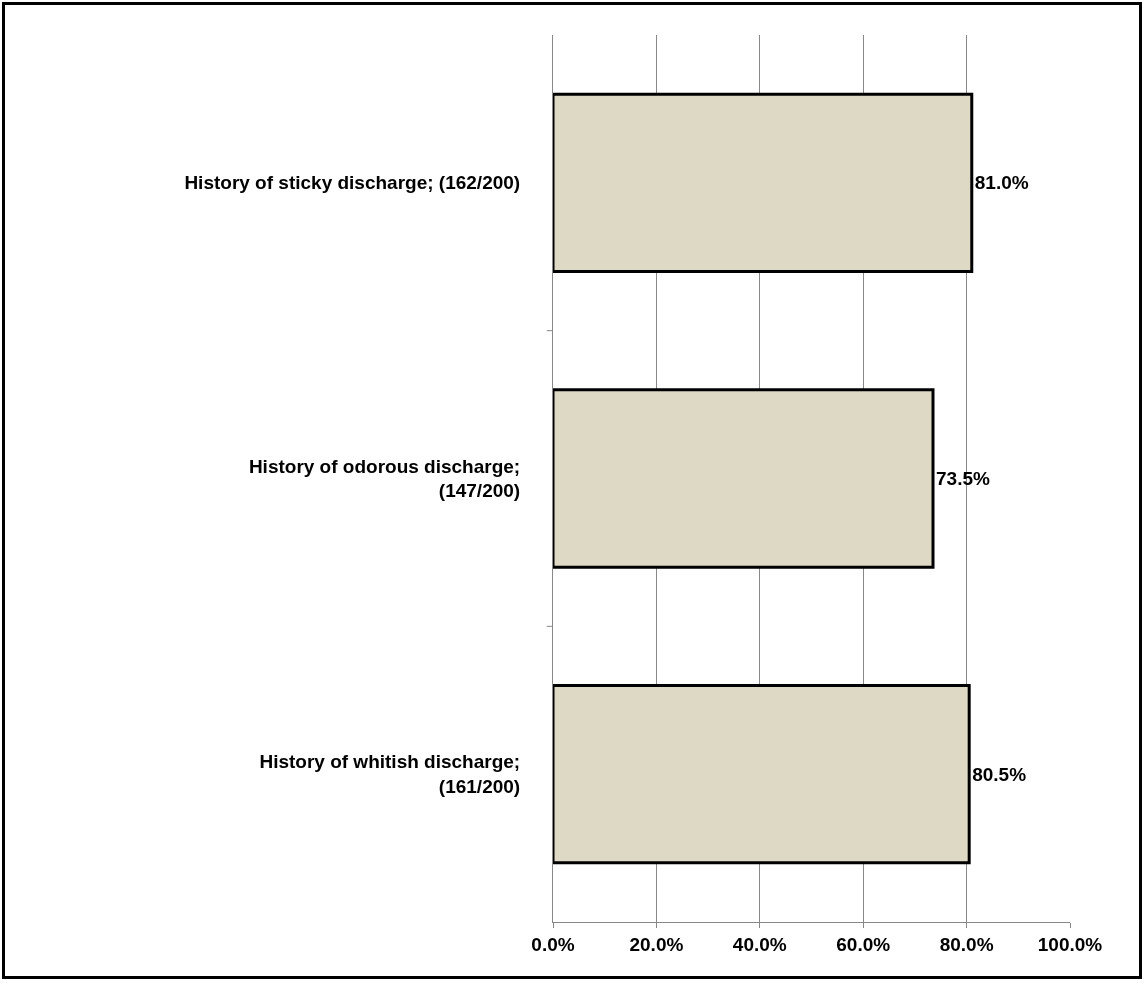  Describe the element at coordinates (963, 478) in the screenshot. I see `data-label: 73.5%` at that location.